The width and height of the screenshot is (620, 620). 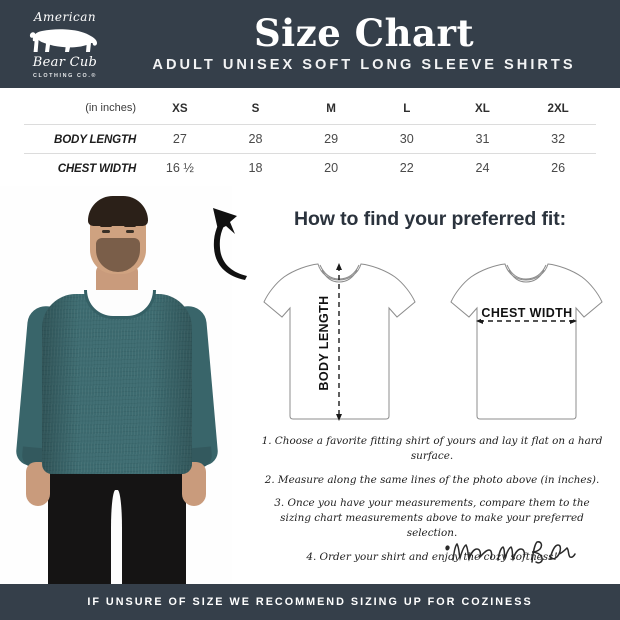 What do you see at coordinates (364, 65) in the screenshot?
I see `page-subtitle: ADULT UNISEX SOFT LONG SLEEVE SHIRTS` at bounding box center [364, 65].